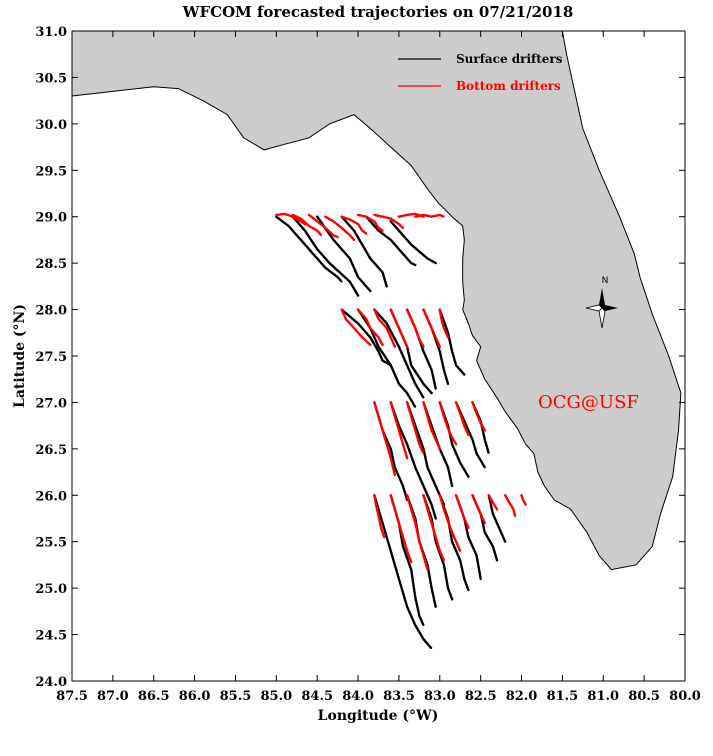 Image resolution: width=713 pixels, height=756 pixels. What do you see at coordinates (440, 696) in the screenshot?
I see `x-tick-label: 83.0` at bounding box center [440, 696].